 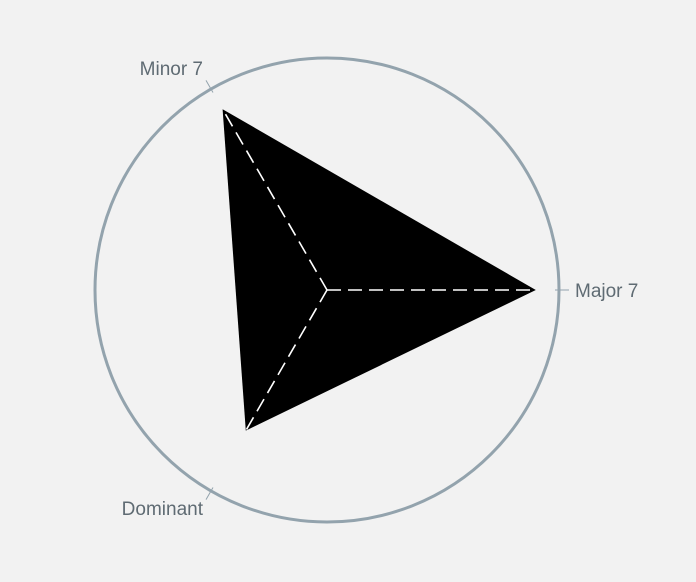 What do you see at coordinates (606, 291) in the screenshot?
I see `axis-label-major-7: Major 7` at bounding box center [606, 291].